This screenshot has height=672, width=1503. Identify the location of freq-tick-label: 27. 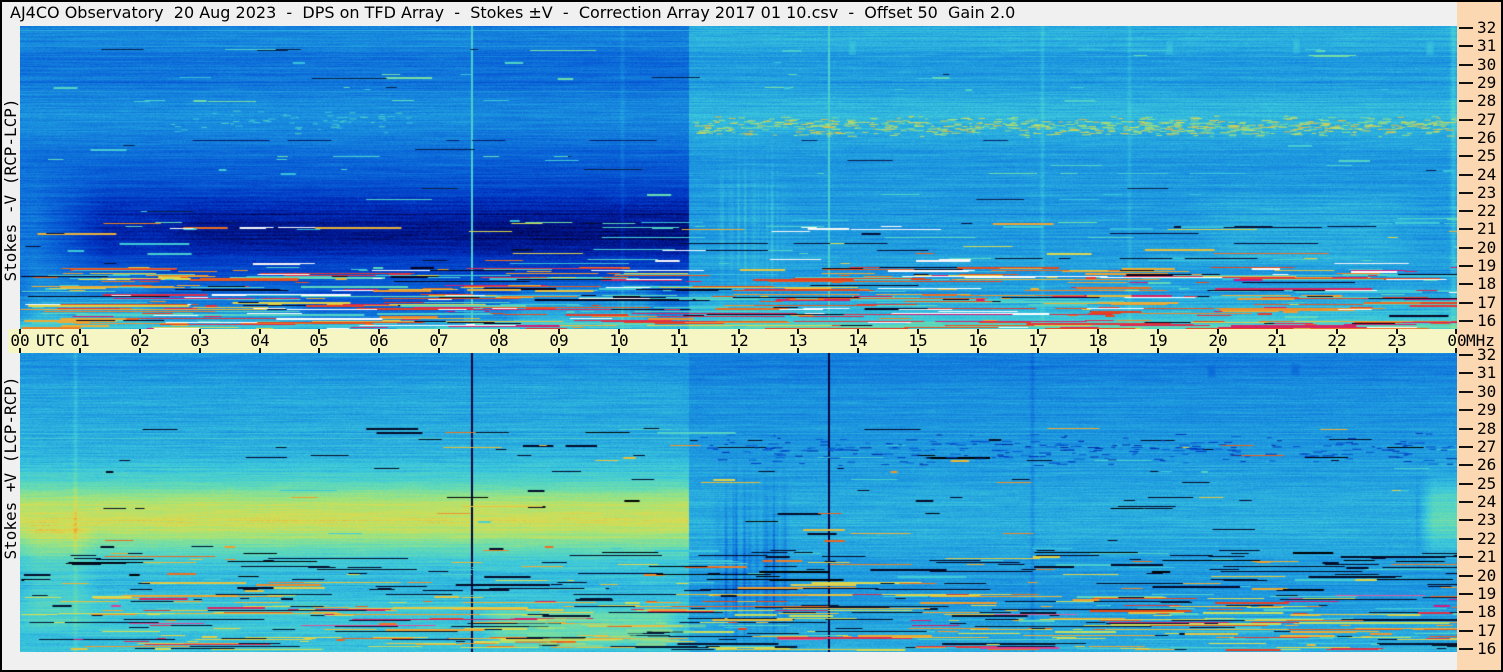
(1487, 119).